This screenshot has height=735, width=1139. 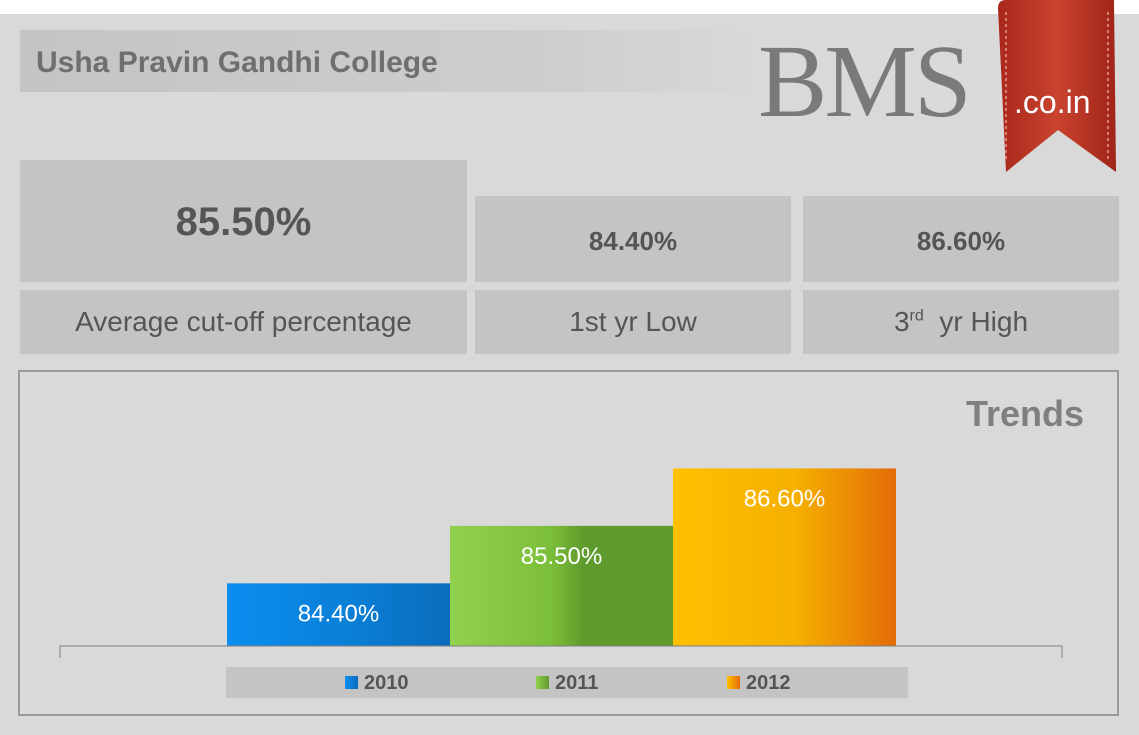 What do you see at coordinates (916, 316) in the screenshot?
I see `high-label-sup: rd` at bounding box center [916, 316].